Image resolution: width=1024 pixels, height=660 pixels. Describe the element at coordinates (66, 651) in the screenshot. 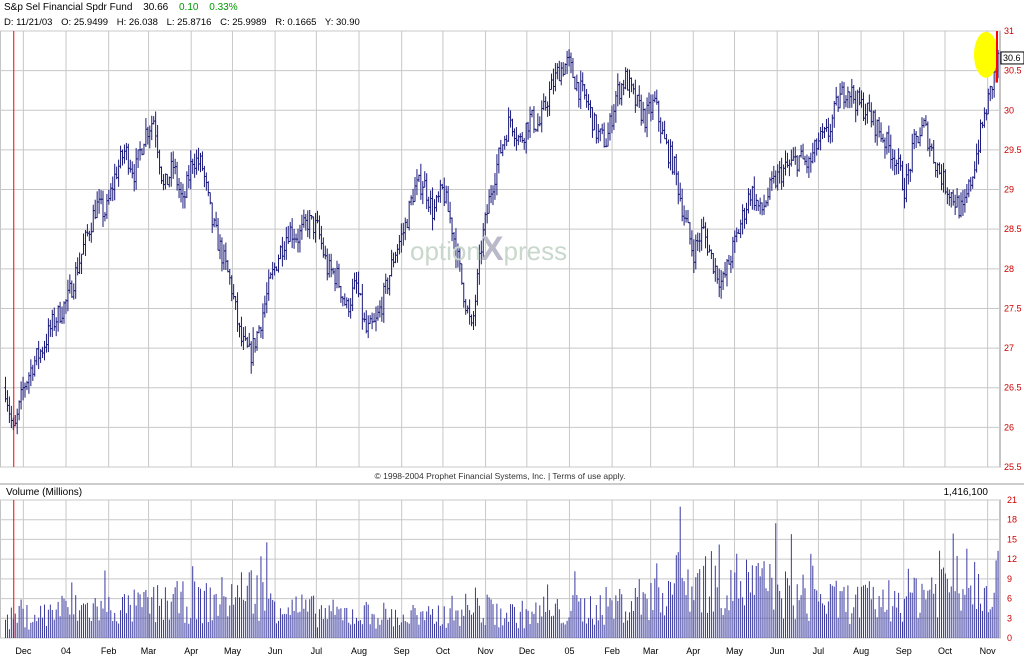

I see `x-tick-label: 04` at that location.